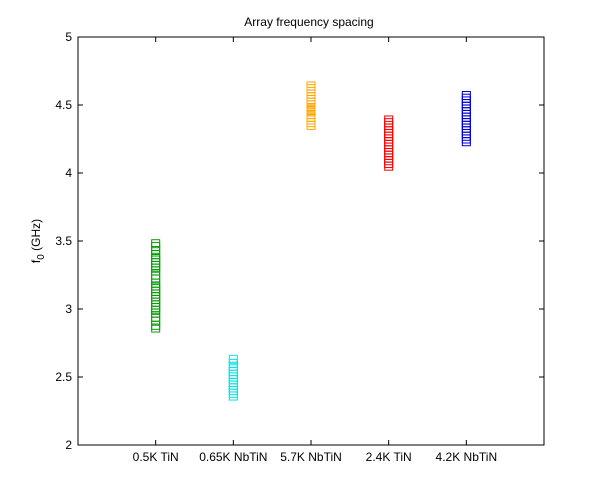 The height and width of the screenshot is (500, 600). Describe the element at coordinates (63, 377) in the screenshot. I see `y-tick-label-1: 2.5` at that location.